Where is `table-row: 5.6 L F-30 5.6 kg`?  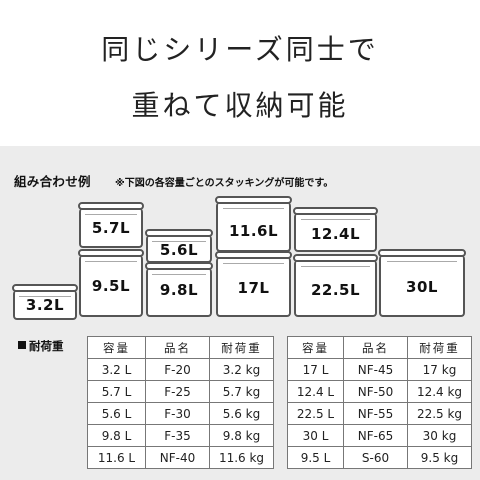 table-row: 5.6 L F-30 5.6 kg is located at coordinates (180, 413).